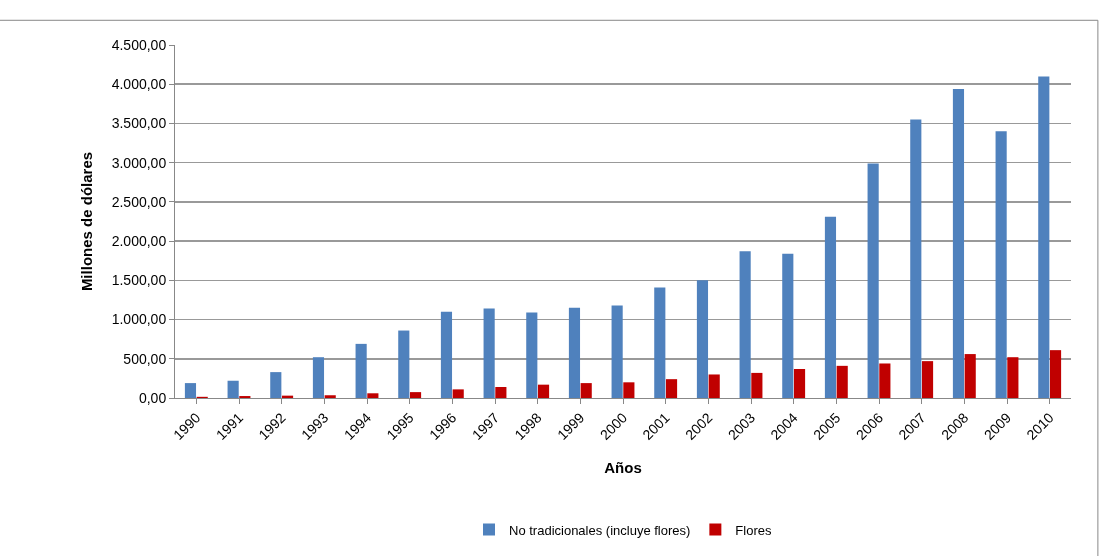  What do you see at coordinates (753, 530) in the screenshot?
I see `legend-label: Flores` at bounding box center [753, 530].